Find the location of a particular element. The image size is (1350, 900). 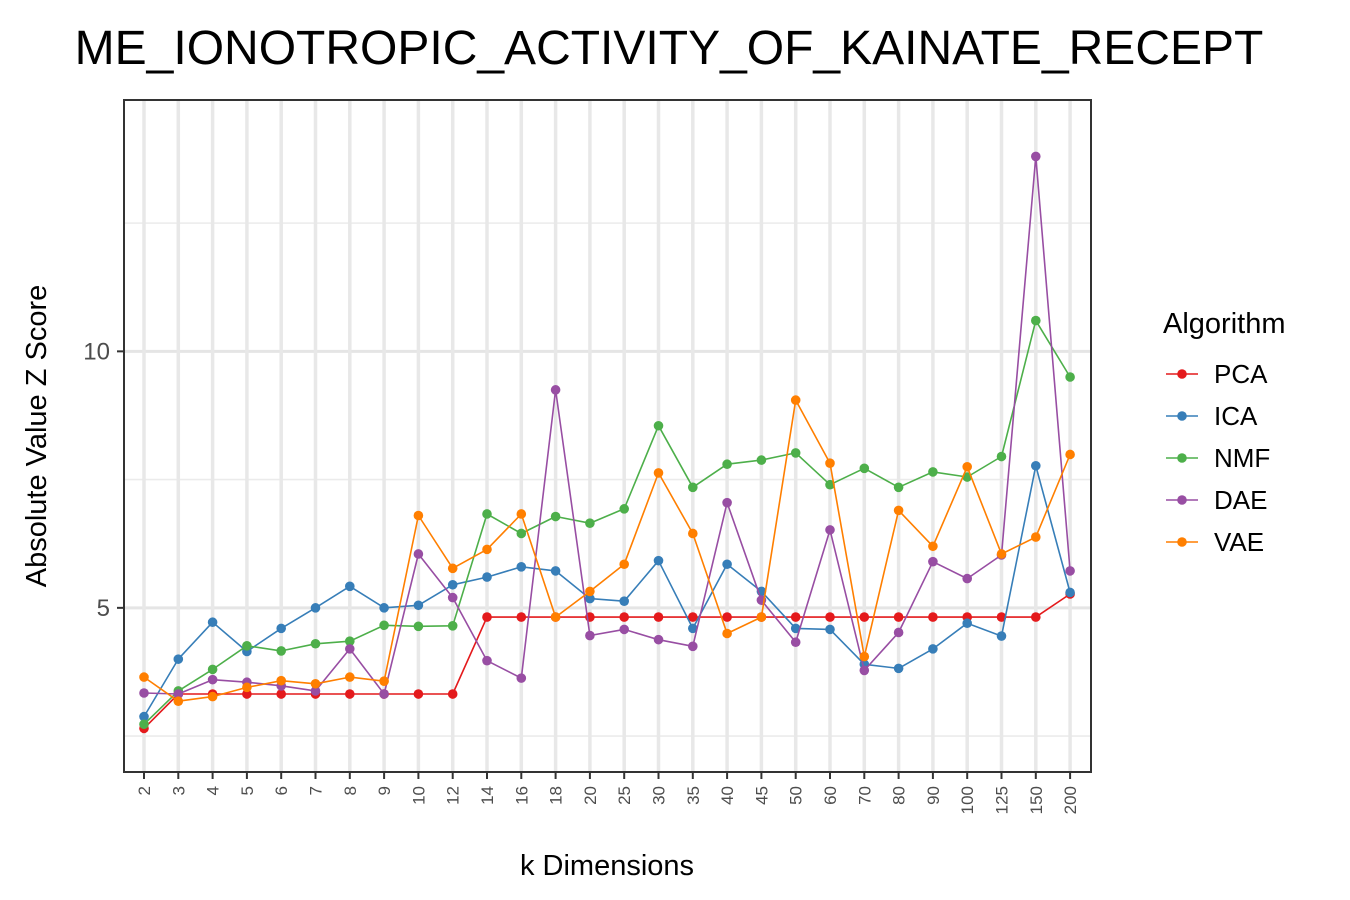

x-tick-label: 10 is located at coordinates (418, 795).